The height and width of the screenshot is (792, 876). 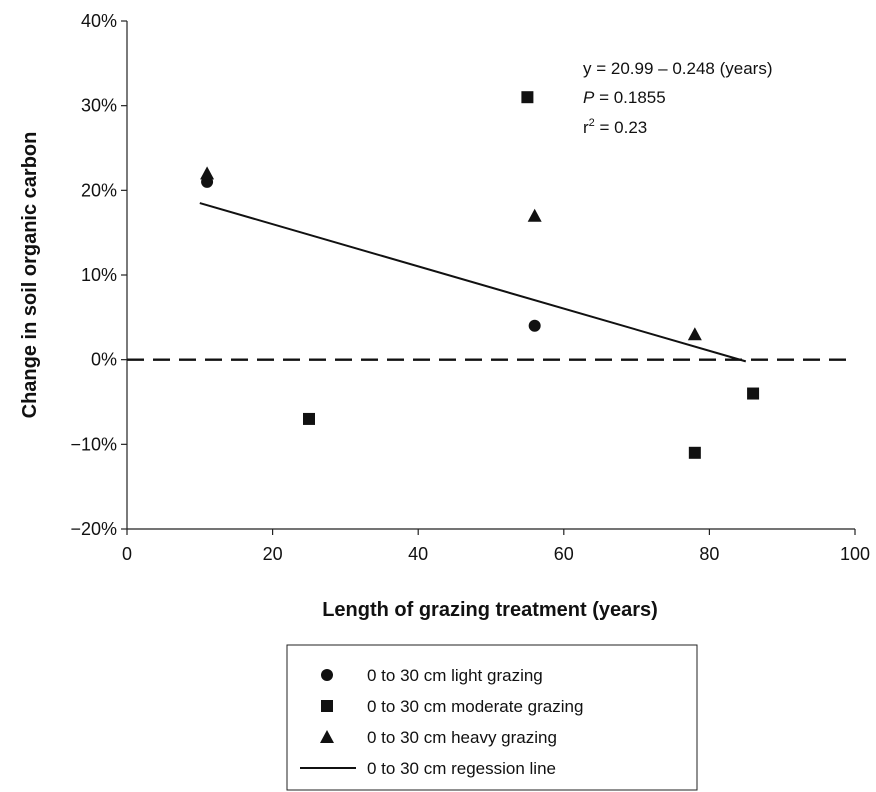 I want to click on y-tick-label: 10%, so click(x=99, y=275).